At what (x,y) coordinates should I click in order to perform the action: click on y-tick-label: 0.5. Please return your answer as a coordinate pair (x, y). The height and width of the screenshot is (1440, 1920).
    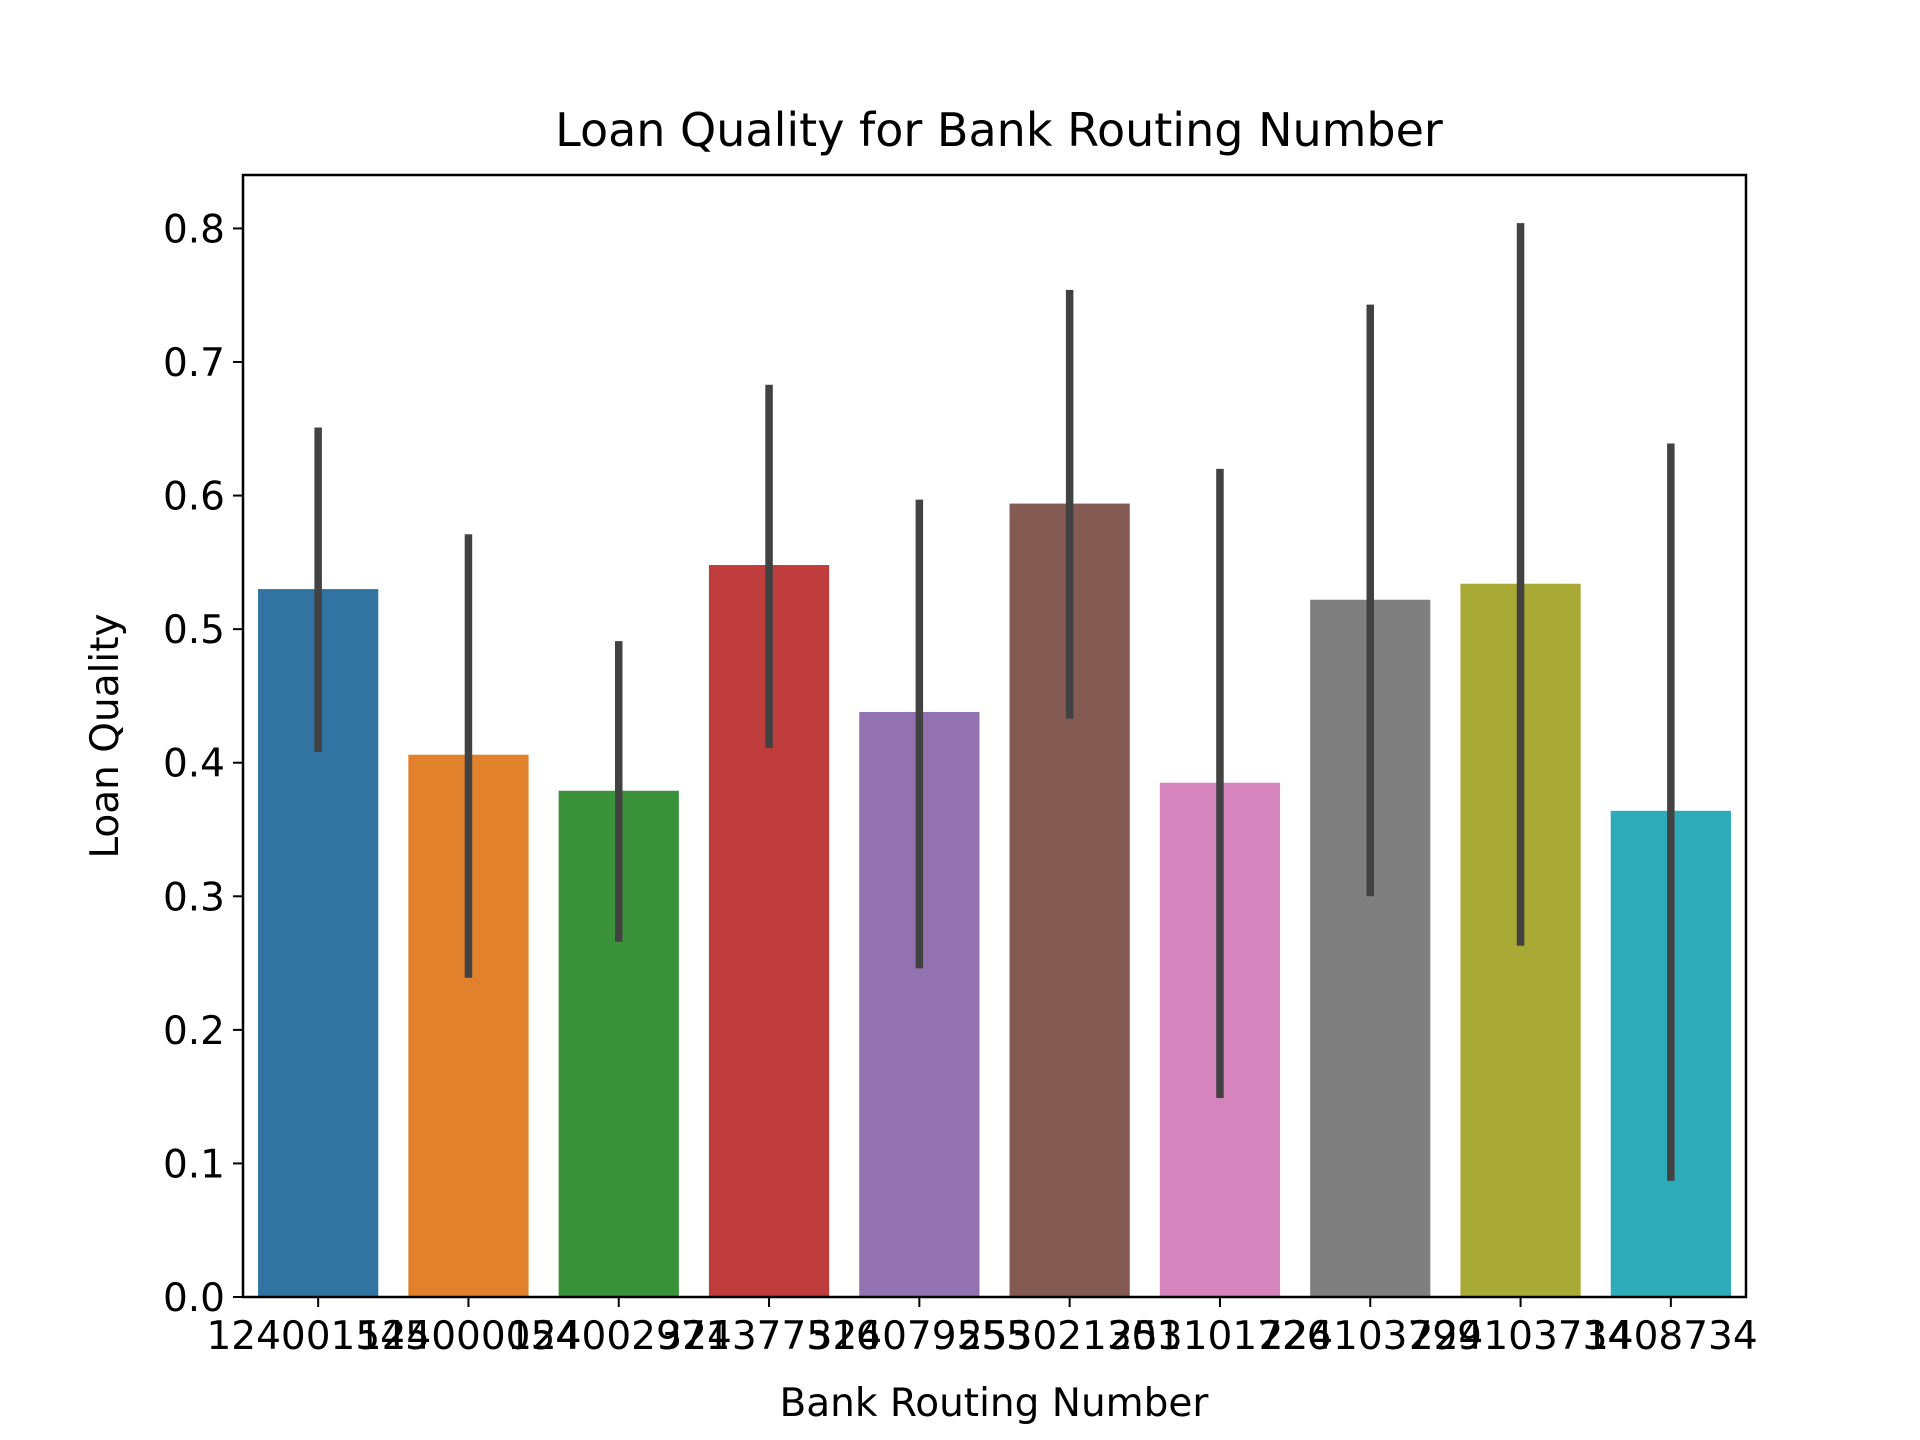
    Looking at the image, I should click on (194, 630).